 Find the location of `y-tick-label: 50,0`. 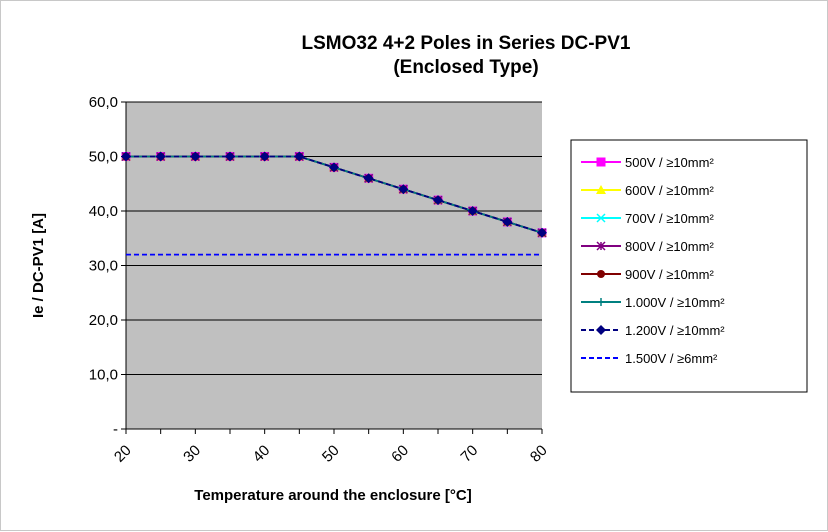

y-tick-label: 50,0 is located at coordinates (103, 157).